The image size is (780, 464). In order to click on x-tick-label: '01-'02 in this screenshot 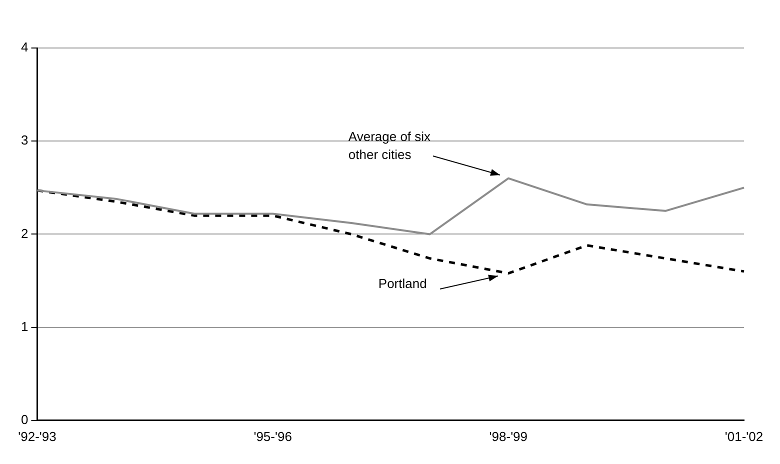, I will do `click(744, 436)`.